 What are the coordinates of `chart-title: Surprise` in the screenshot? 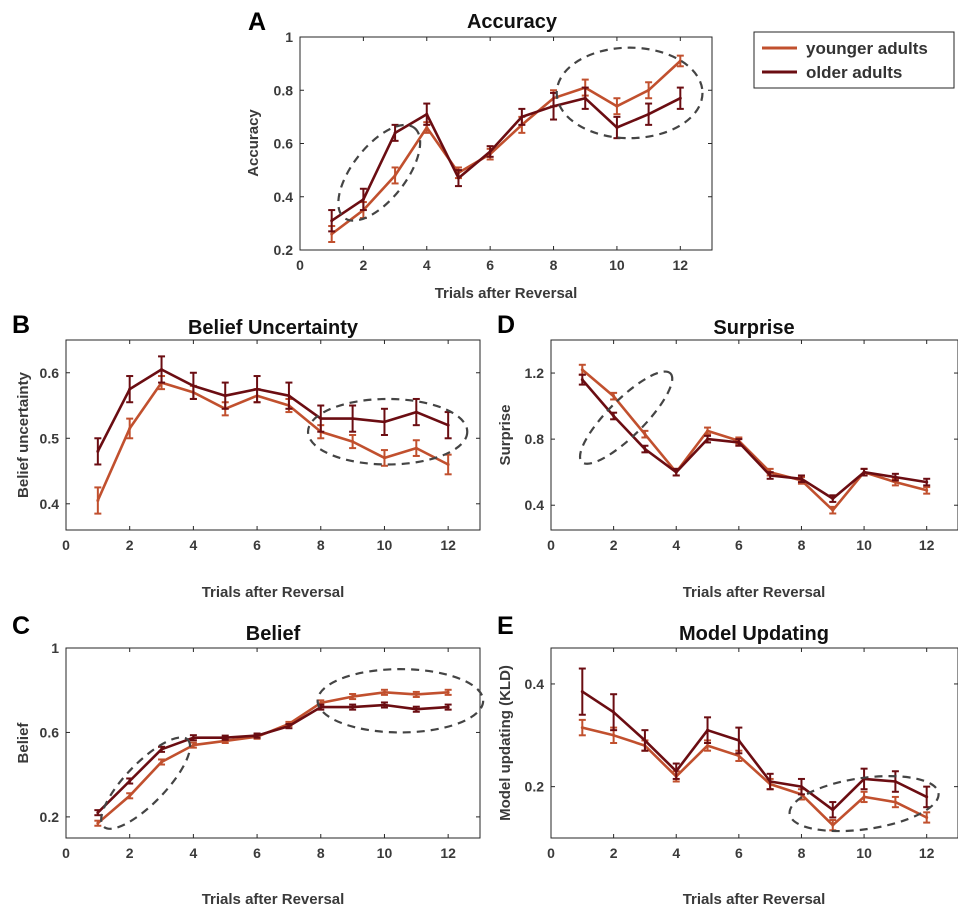 It's located at (753, 328).